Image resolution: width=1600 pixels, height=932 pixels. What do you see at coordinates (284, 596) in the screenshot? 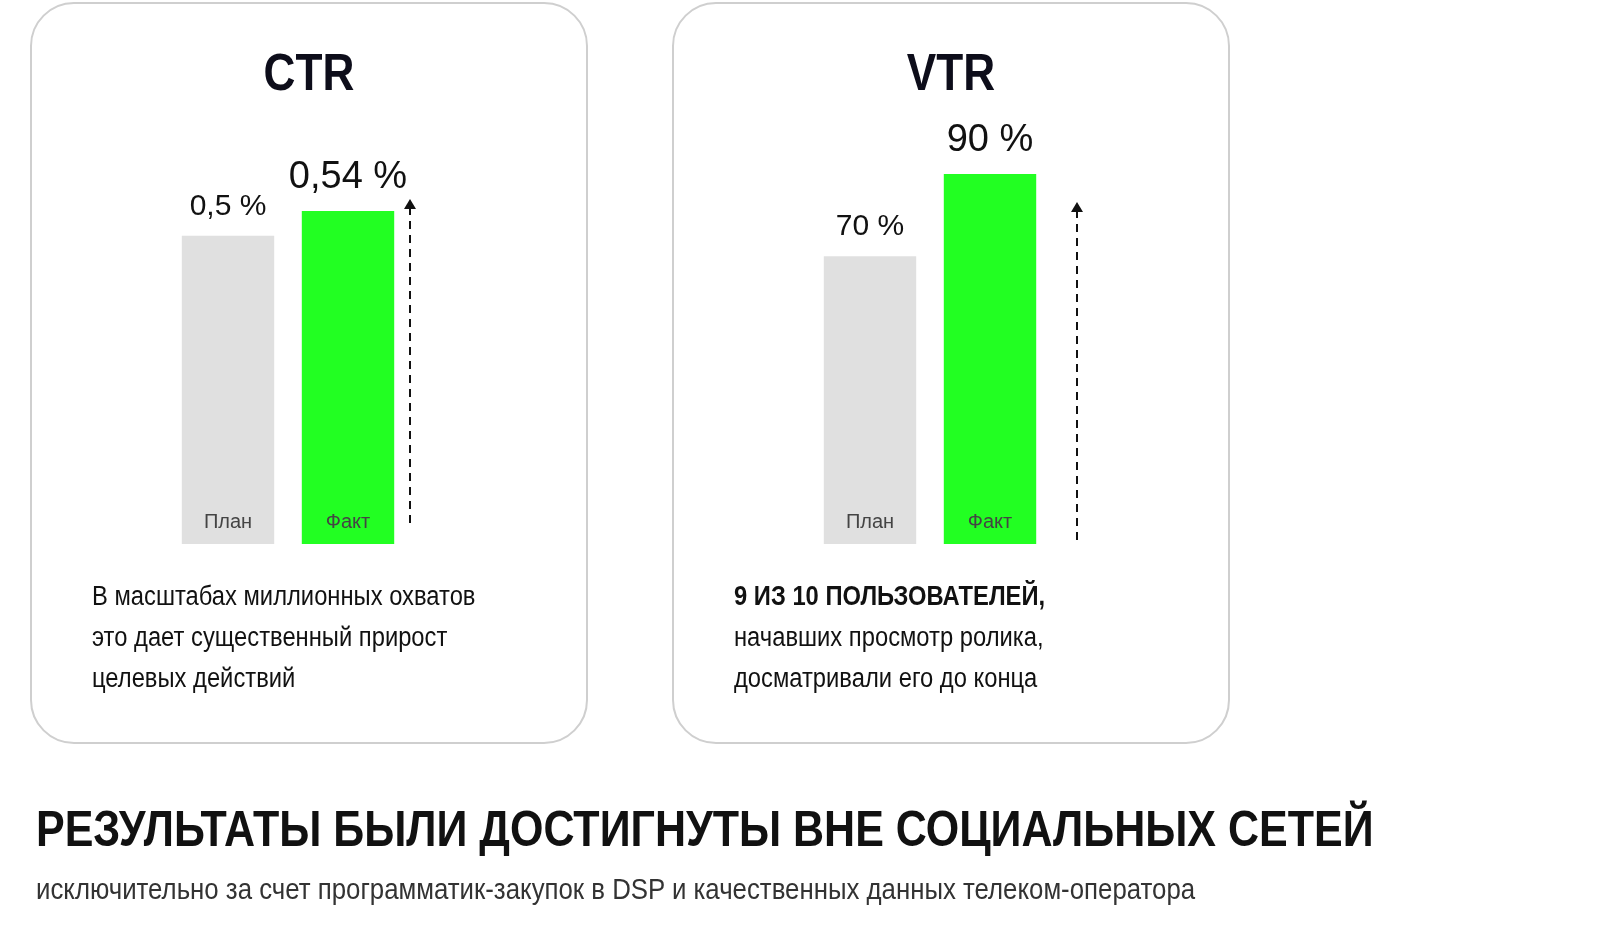
I see `text: В масштабах миллионных охватов` at bounding box center [284, 596].